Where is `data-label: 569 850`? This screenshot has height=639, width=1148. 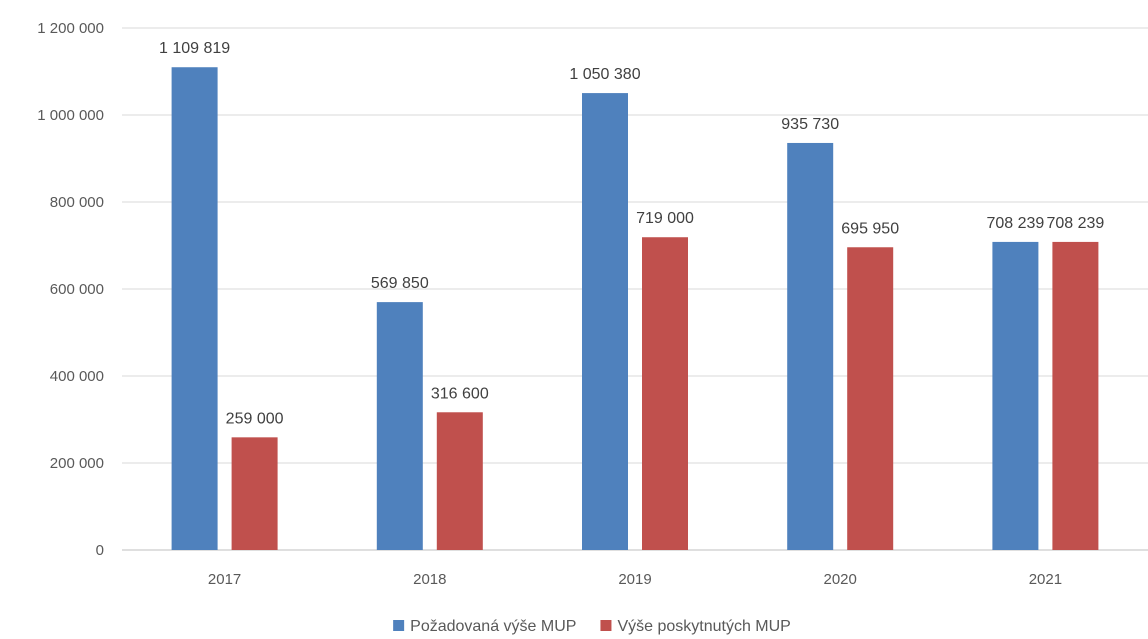 data-label: 569 850 is located at coordinates (400, 283).